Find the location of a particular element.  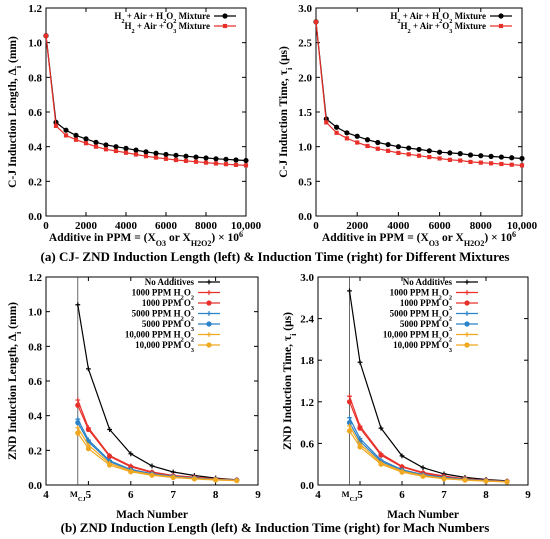

legend-entry-no-additives: No Additives is located at coordinates (182, 282).